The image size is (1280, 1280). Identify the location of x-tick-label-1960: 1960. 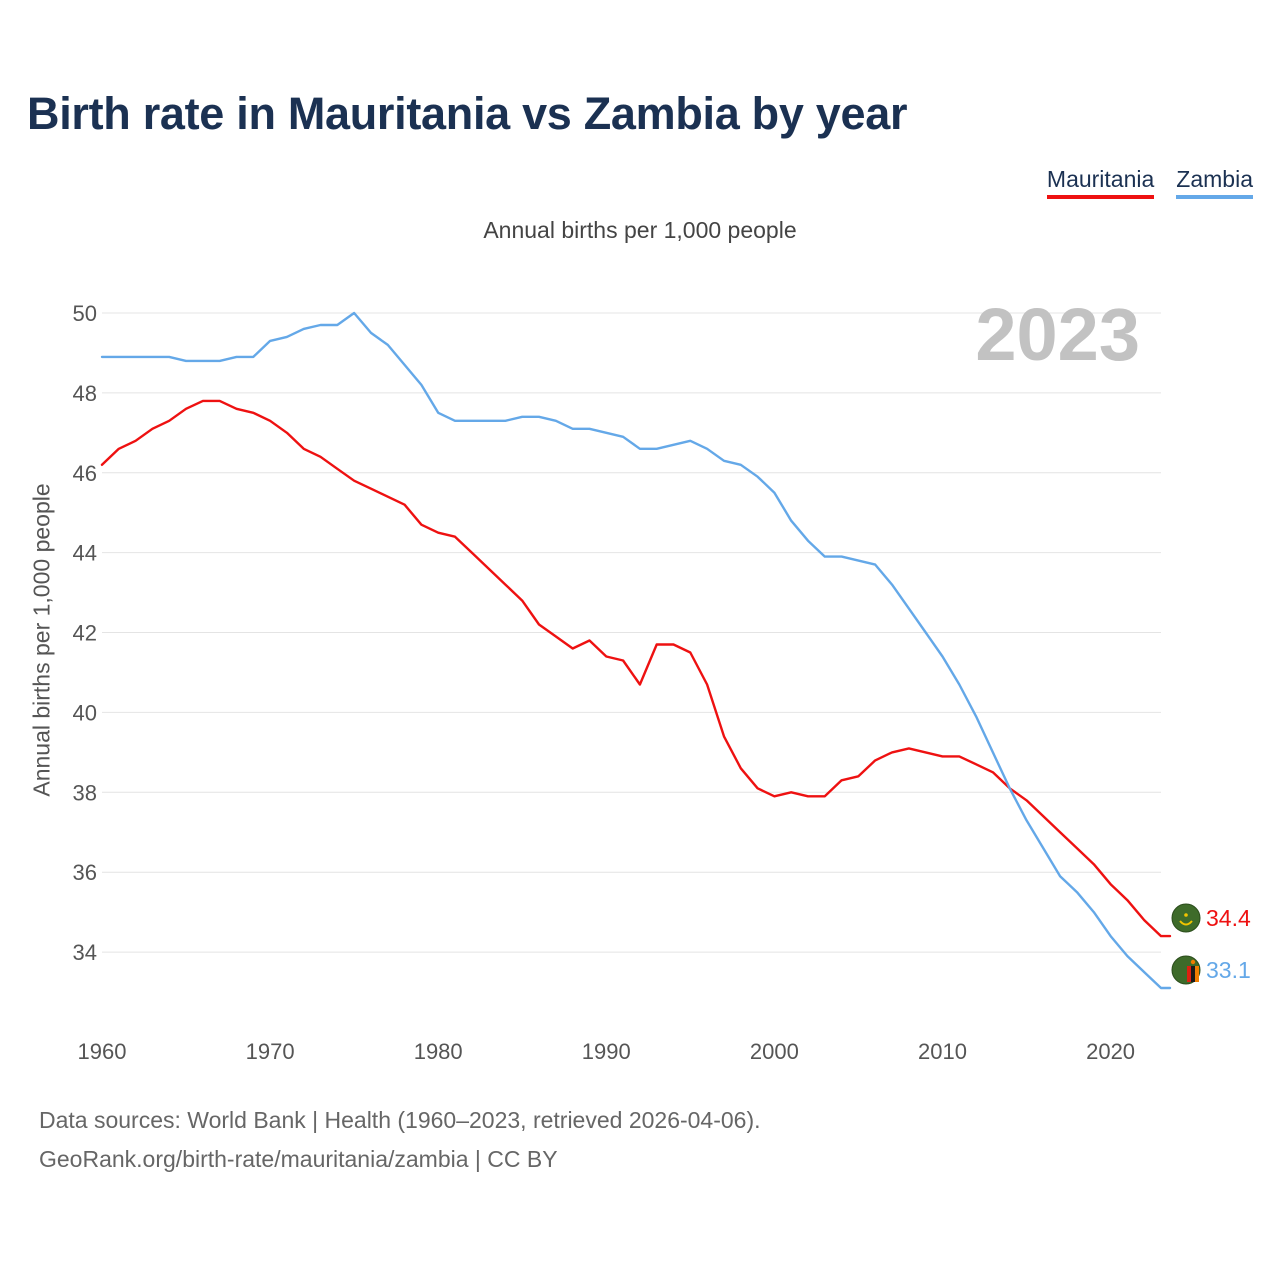
(102, 1051).